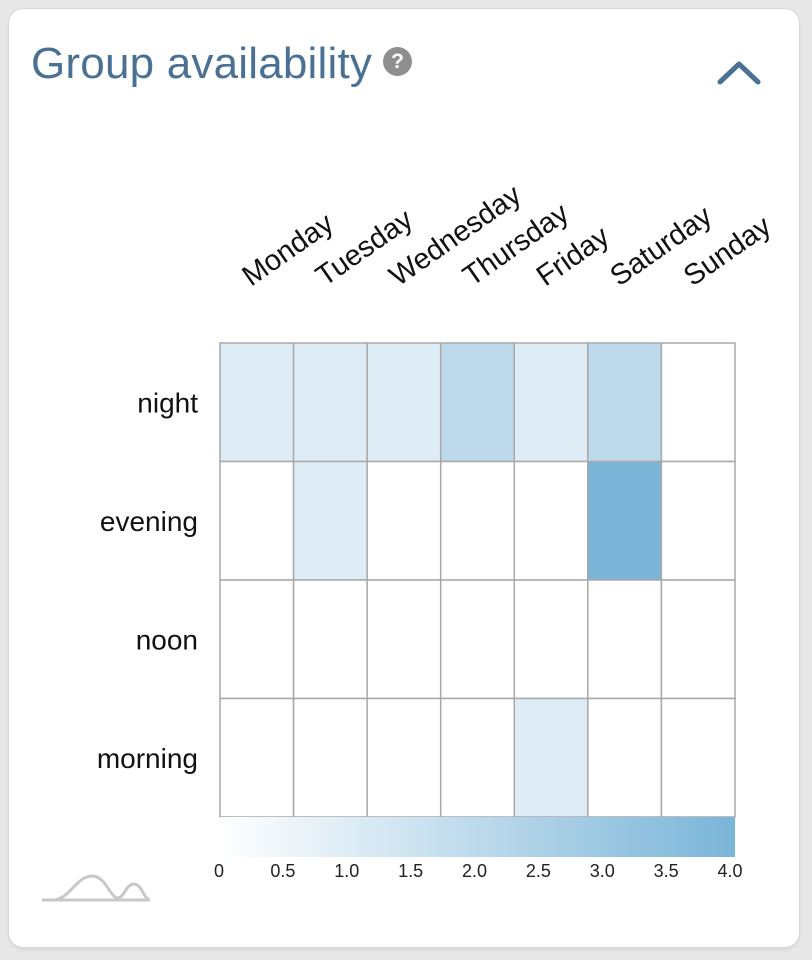 This screenshot has height=960, width=812. I want to click on color-scale-tick-label: 3.5, so click(666, 871).